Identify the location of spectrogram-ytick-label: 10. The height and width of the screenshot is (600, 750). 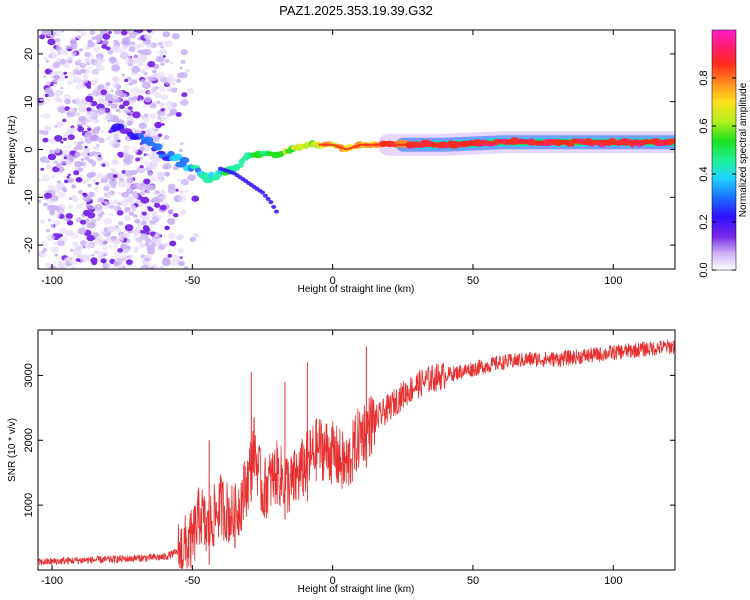
(29, 102).